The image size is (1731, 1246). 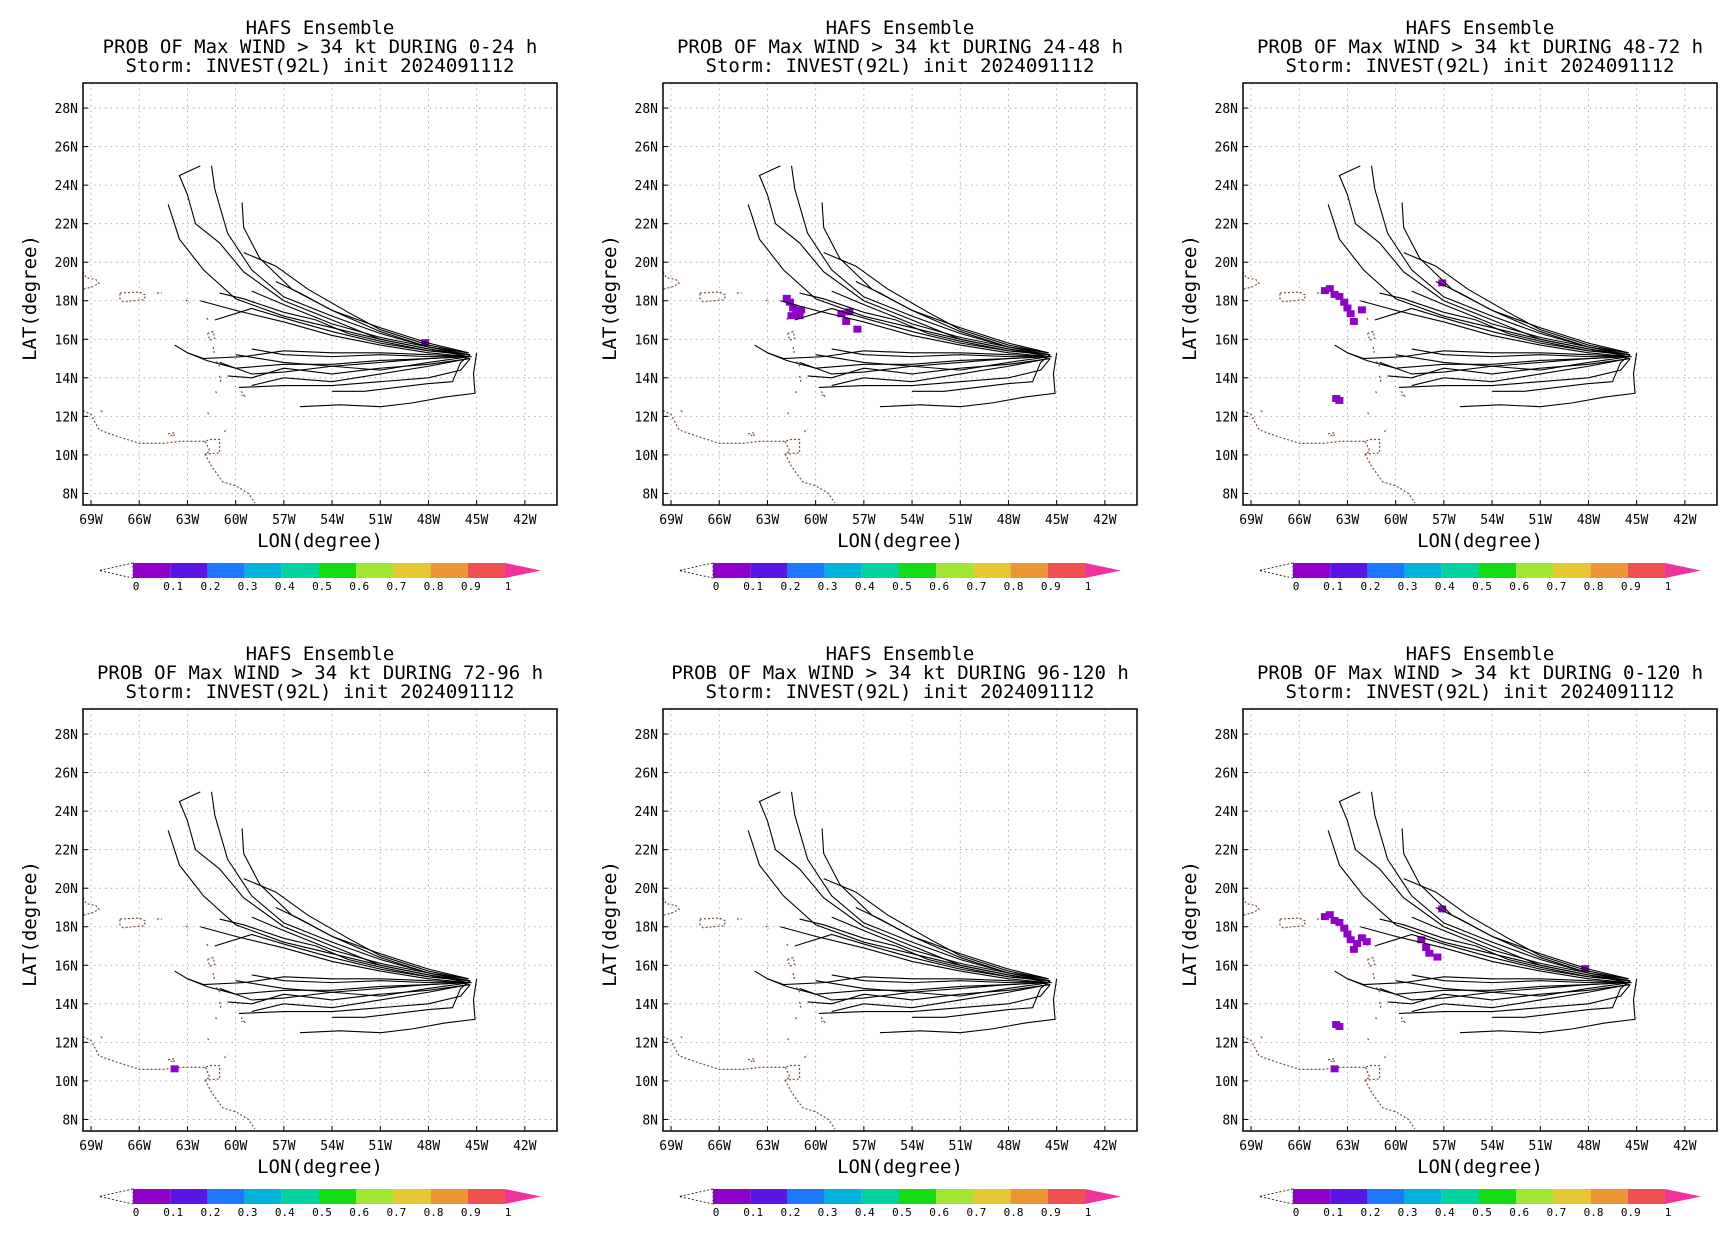 I want to click on y-tick-label: 8N, so click(x=70, y=1120).